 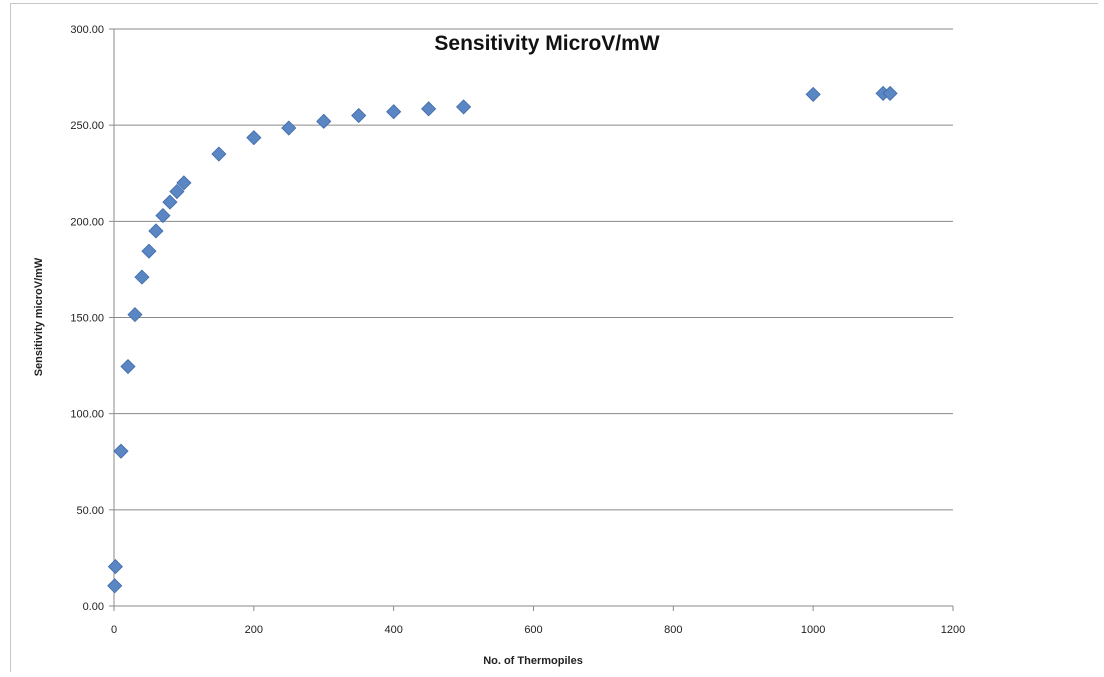 What do you see at coordinates (90, 511) in the screenshot?
I see `y-tick-label: 50.00` at bounding box center [90, 511].